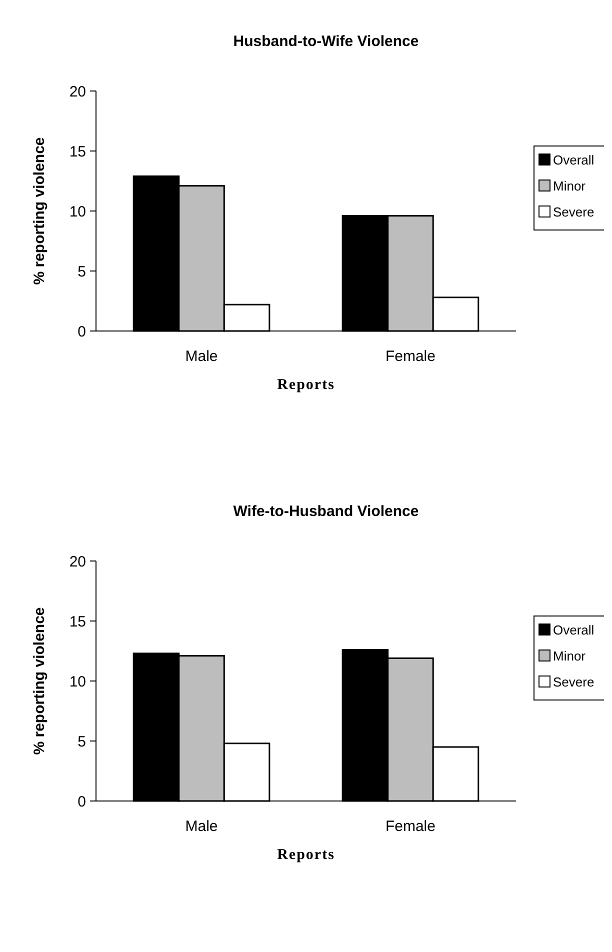 The width and height of the screenshot is (612, 952). What do you see at coordinates (326, 41) in the screenshot?
I see `chart-title: Husband-to-Wife Violence` at bounding box center [326, 41].